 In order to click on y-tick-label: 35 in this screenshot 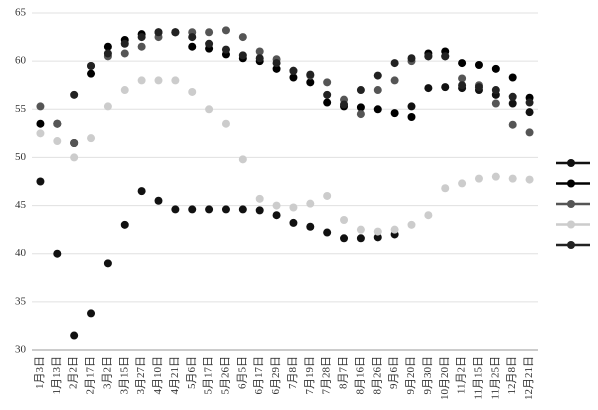, I will do `click(21, 301)`.